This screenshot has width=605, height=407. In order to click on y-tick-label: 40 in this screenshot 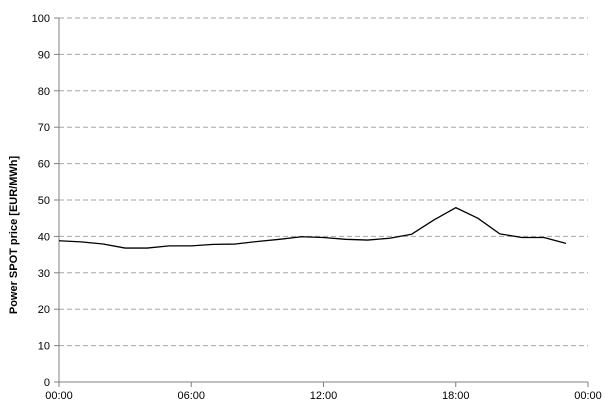, I will do `click(44, 237)`.